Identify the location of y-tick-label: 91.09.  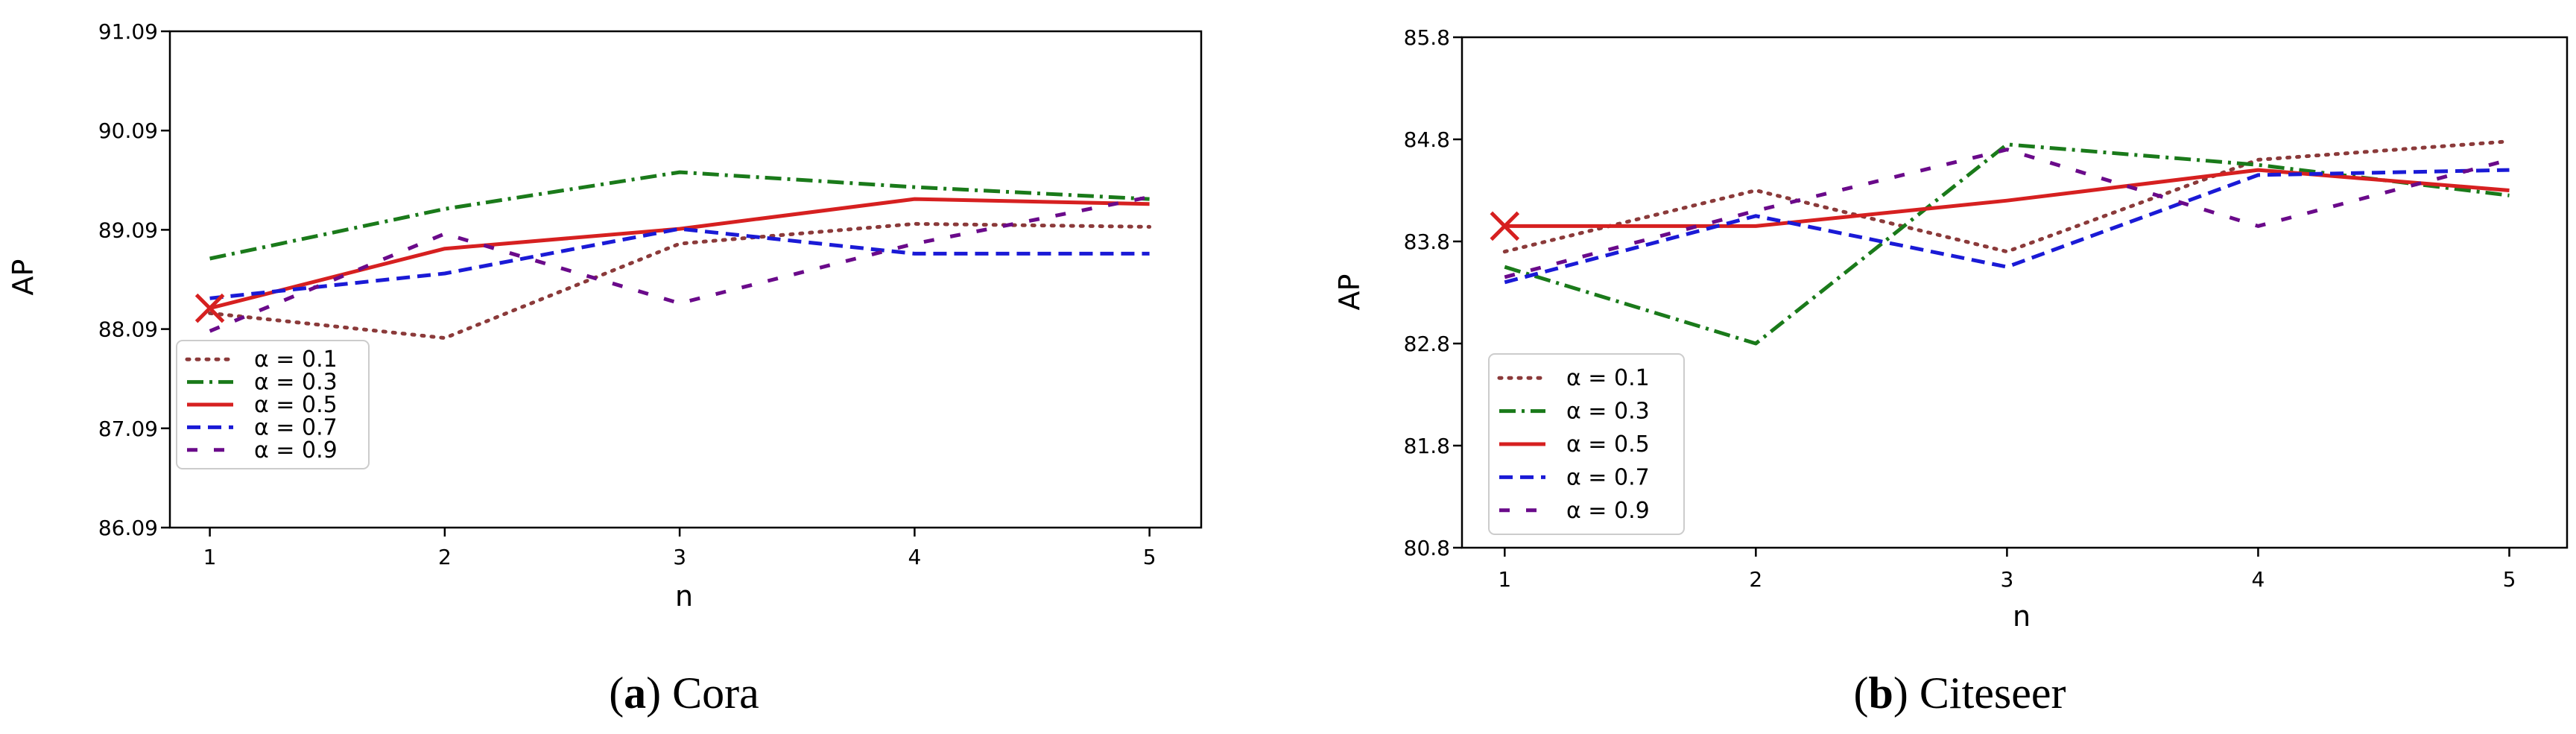
(128, 31).